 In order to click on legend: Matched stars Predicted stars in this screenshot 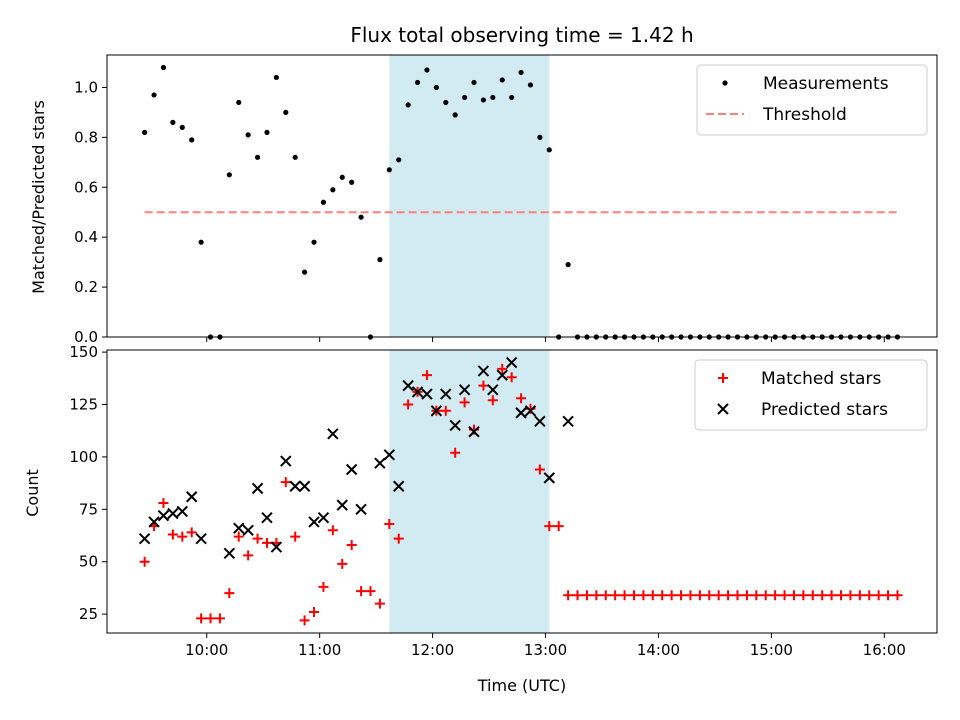, I will do `click(811, 395)`.